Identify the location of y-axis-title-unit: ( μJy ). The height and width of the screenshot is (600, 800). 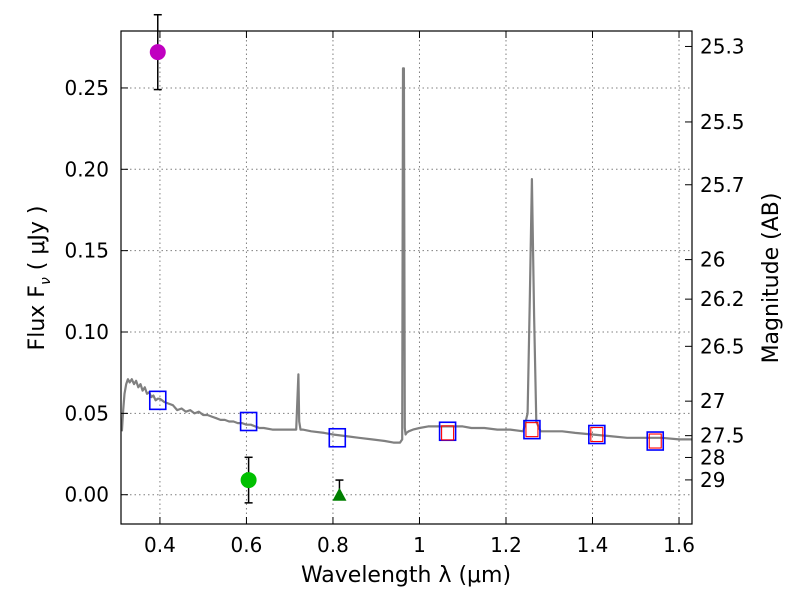
(37, 242).